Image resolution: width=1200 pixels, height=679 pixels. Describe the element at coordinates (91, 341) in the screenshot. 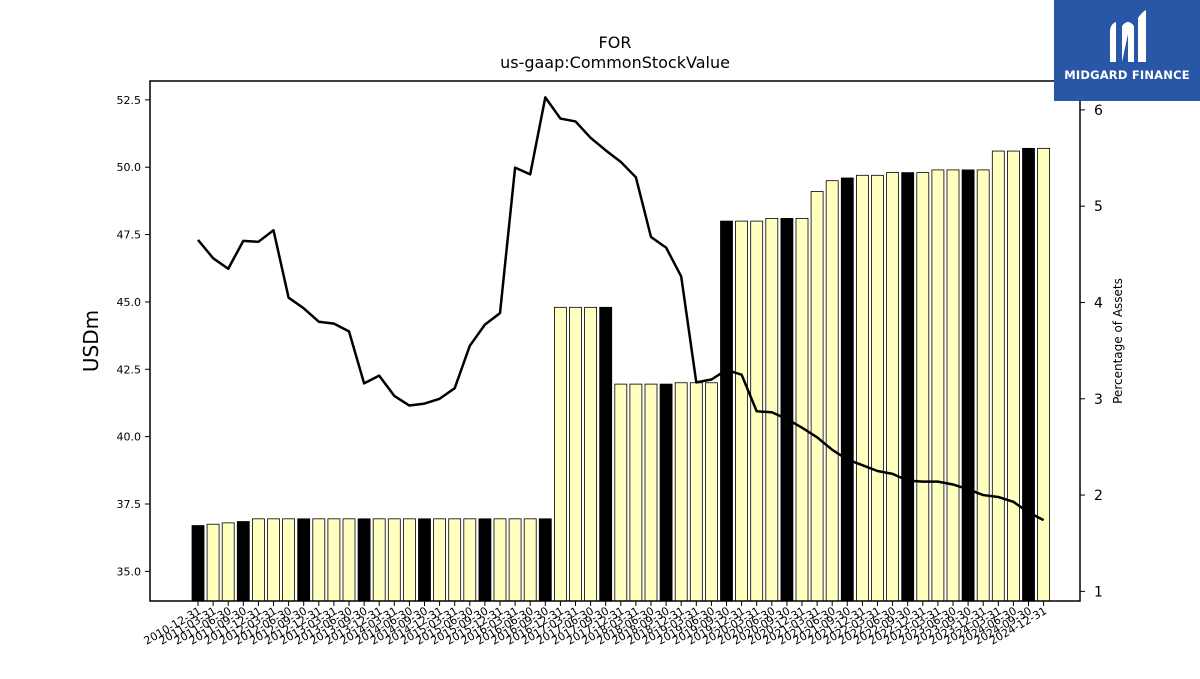

I see `y-axis-label: USDm` at that location.